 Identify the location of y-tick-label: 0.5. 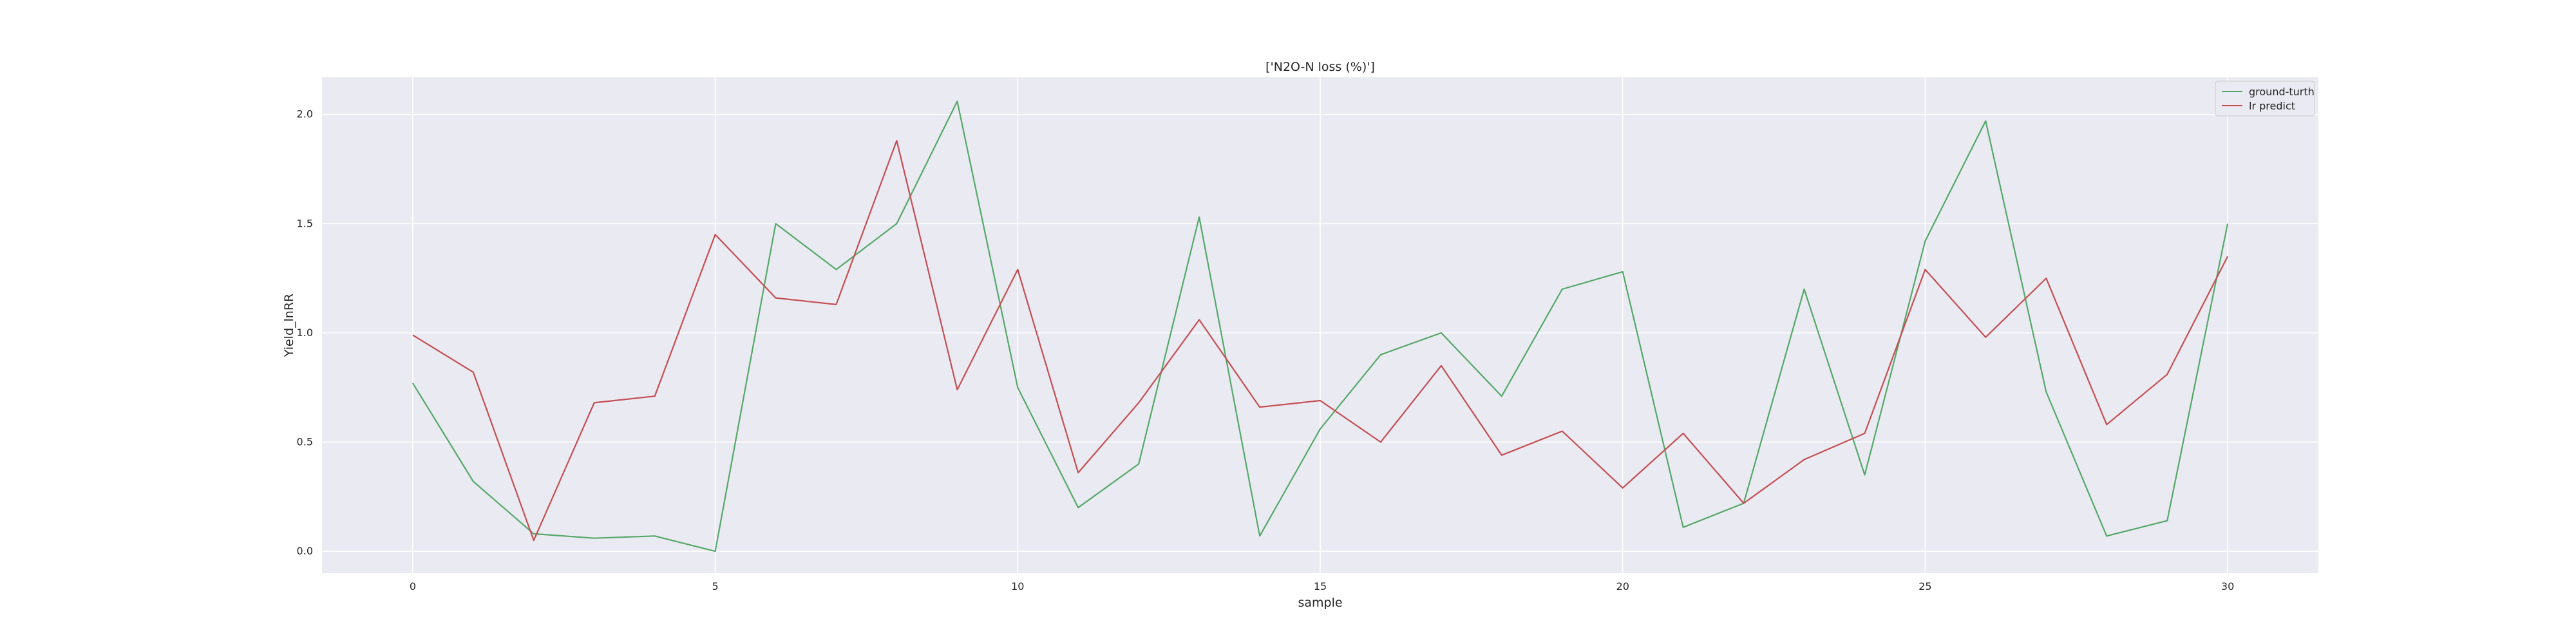
(305, 442).